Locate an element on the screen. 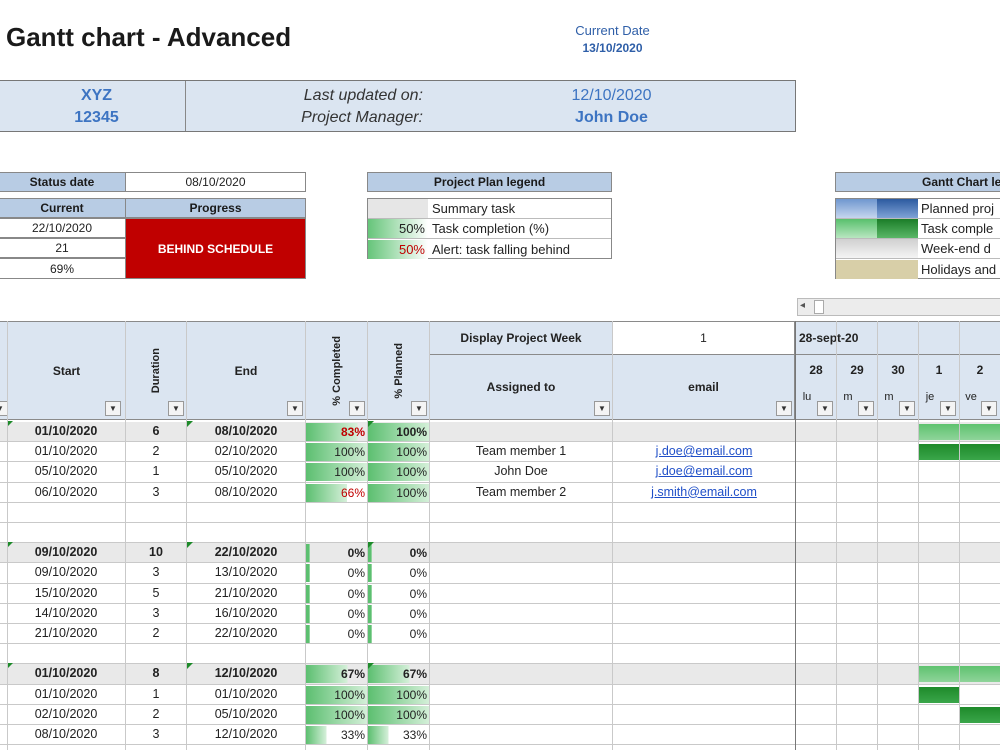  percent-completed-cell: 67% is located at coordinates (337, 674).